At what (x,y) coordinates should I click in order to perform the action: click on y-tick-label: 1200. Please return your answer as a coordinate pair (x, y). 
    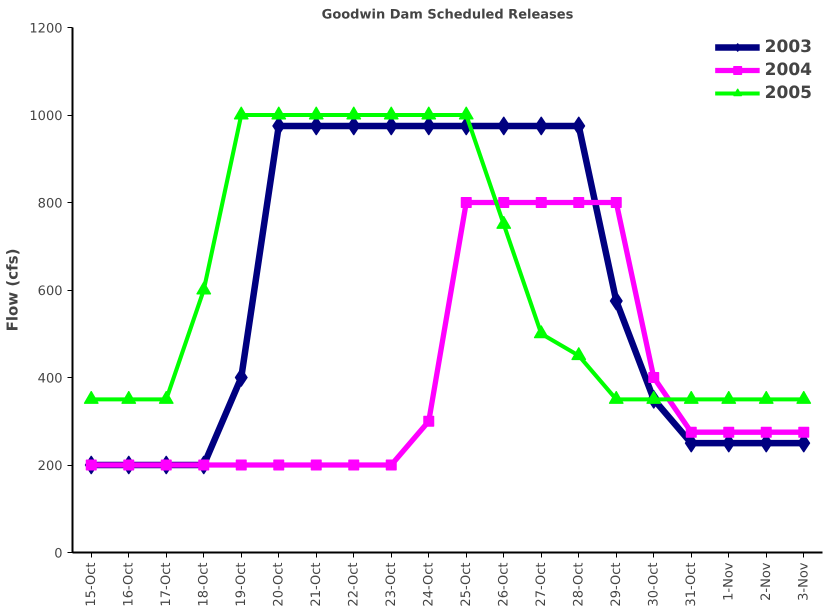
    Looking at the image, I should click on (46, 29).